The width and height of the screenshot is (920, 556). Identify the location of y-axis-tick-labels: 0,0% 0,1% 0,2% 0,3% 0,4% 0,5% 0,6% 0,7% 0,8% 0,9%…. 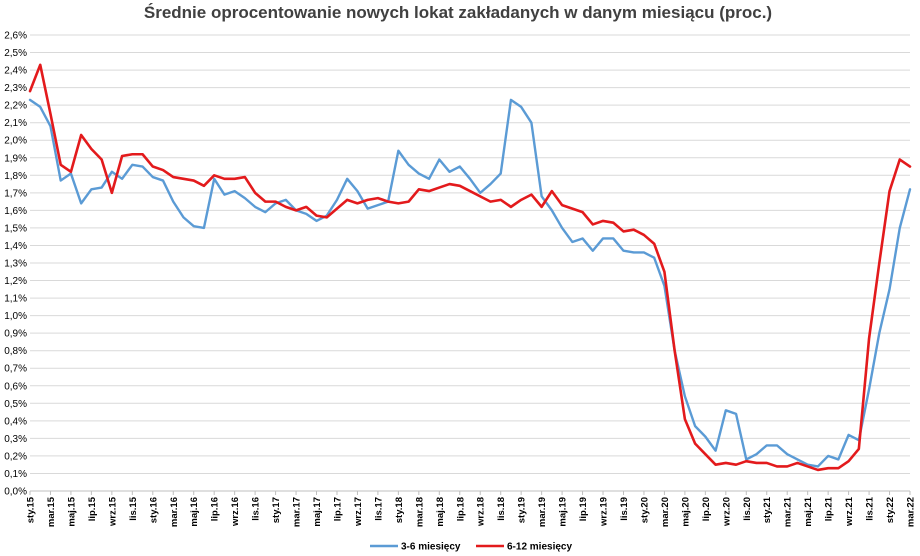
(15, 264).